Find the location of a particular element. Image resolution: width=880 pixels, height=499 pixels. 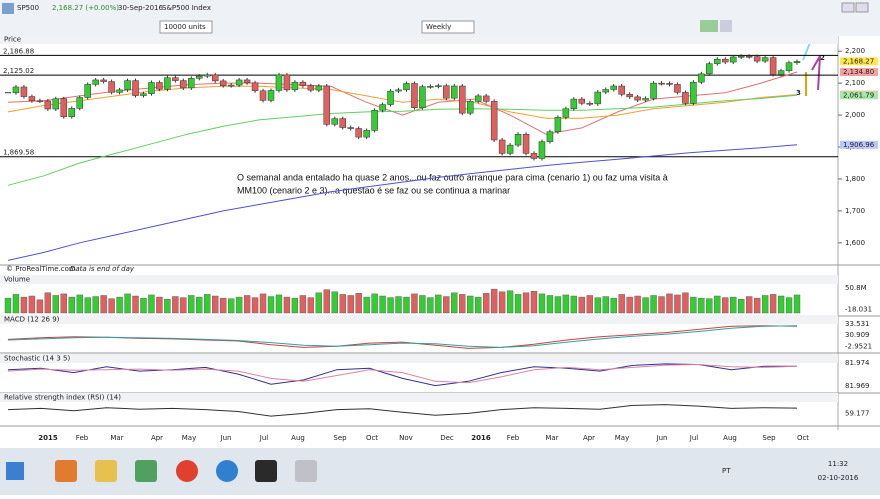

date: 30-Sep-2016 is located at coordinates (141, 8).